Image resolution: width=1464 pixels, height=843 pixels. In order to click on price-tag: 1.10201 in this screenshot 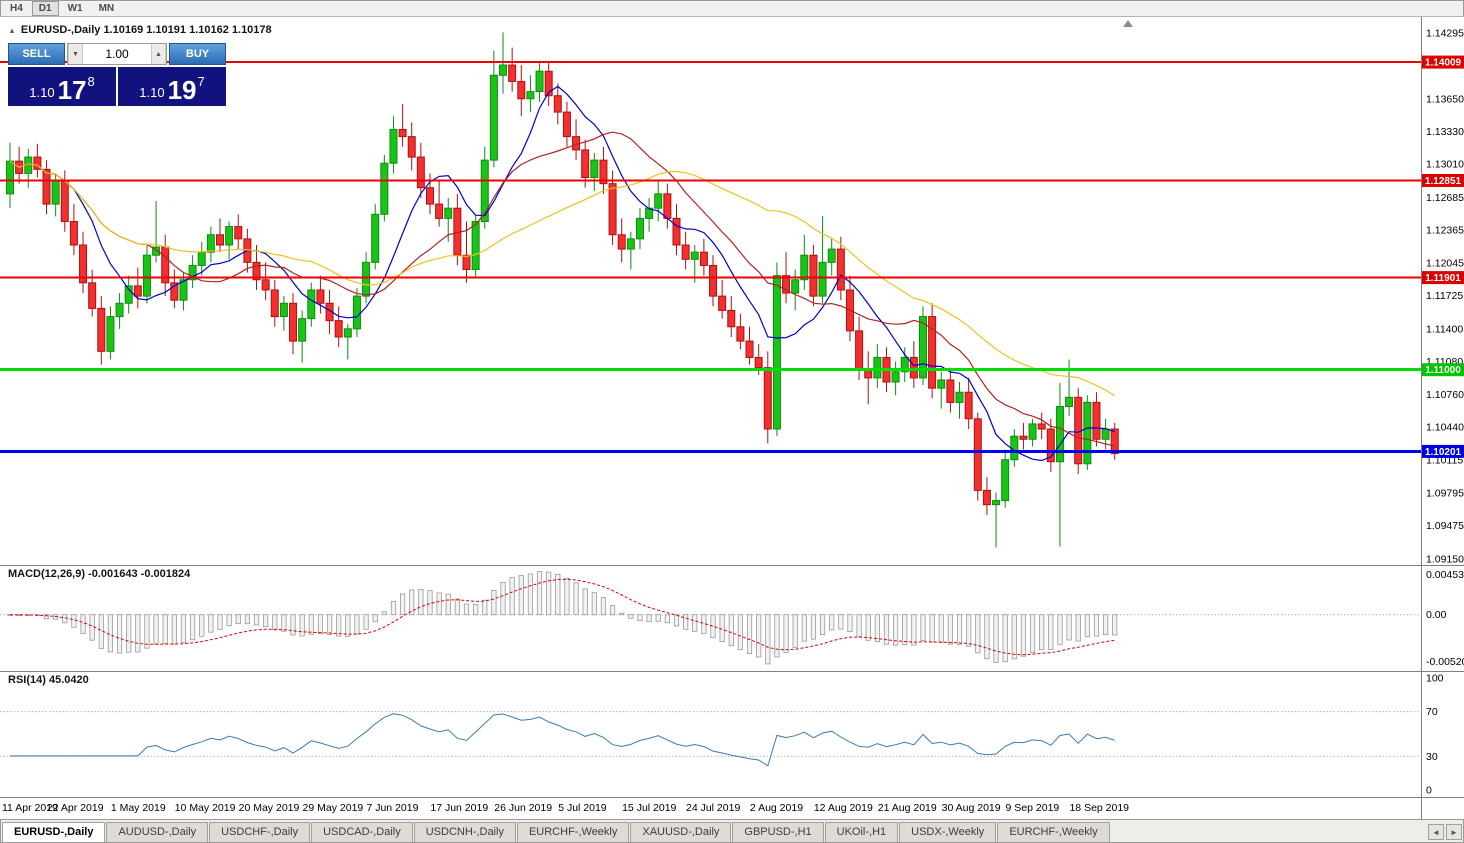, I will do `click(1443, 451)`.